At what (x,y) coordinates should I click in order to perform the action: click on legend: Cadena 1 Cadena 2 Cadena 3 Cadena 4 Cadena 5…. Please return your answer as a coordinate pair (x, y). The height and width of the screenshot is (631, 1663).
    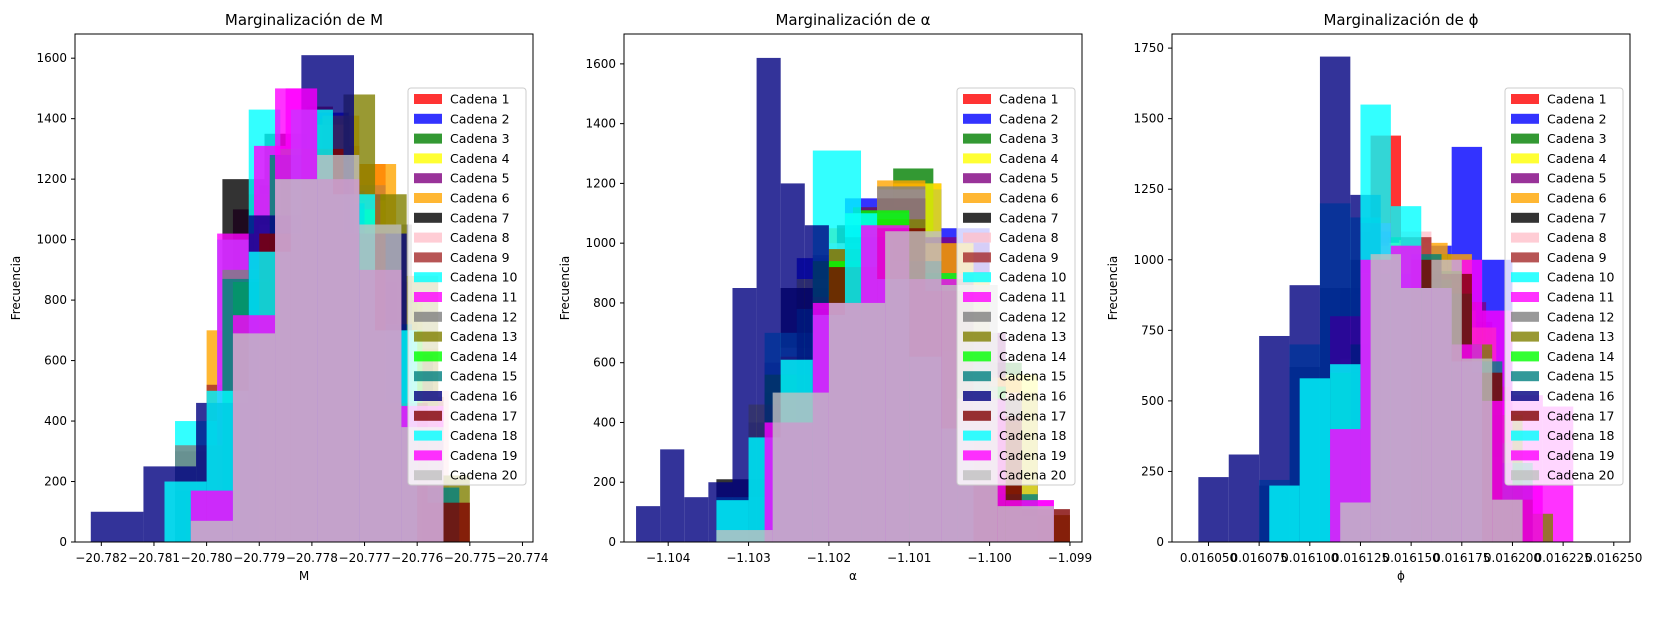
    Looking at the image, I should click on (1016, 286).